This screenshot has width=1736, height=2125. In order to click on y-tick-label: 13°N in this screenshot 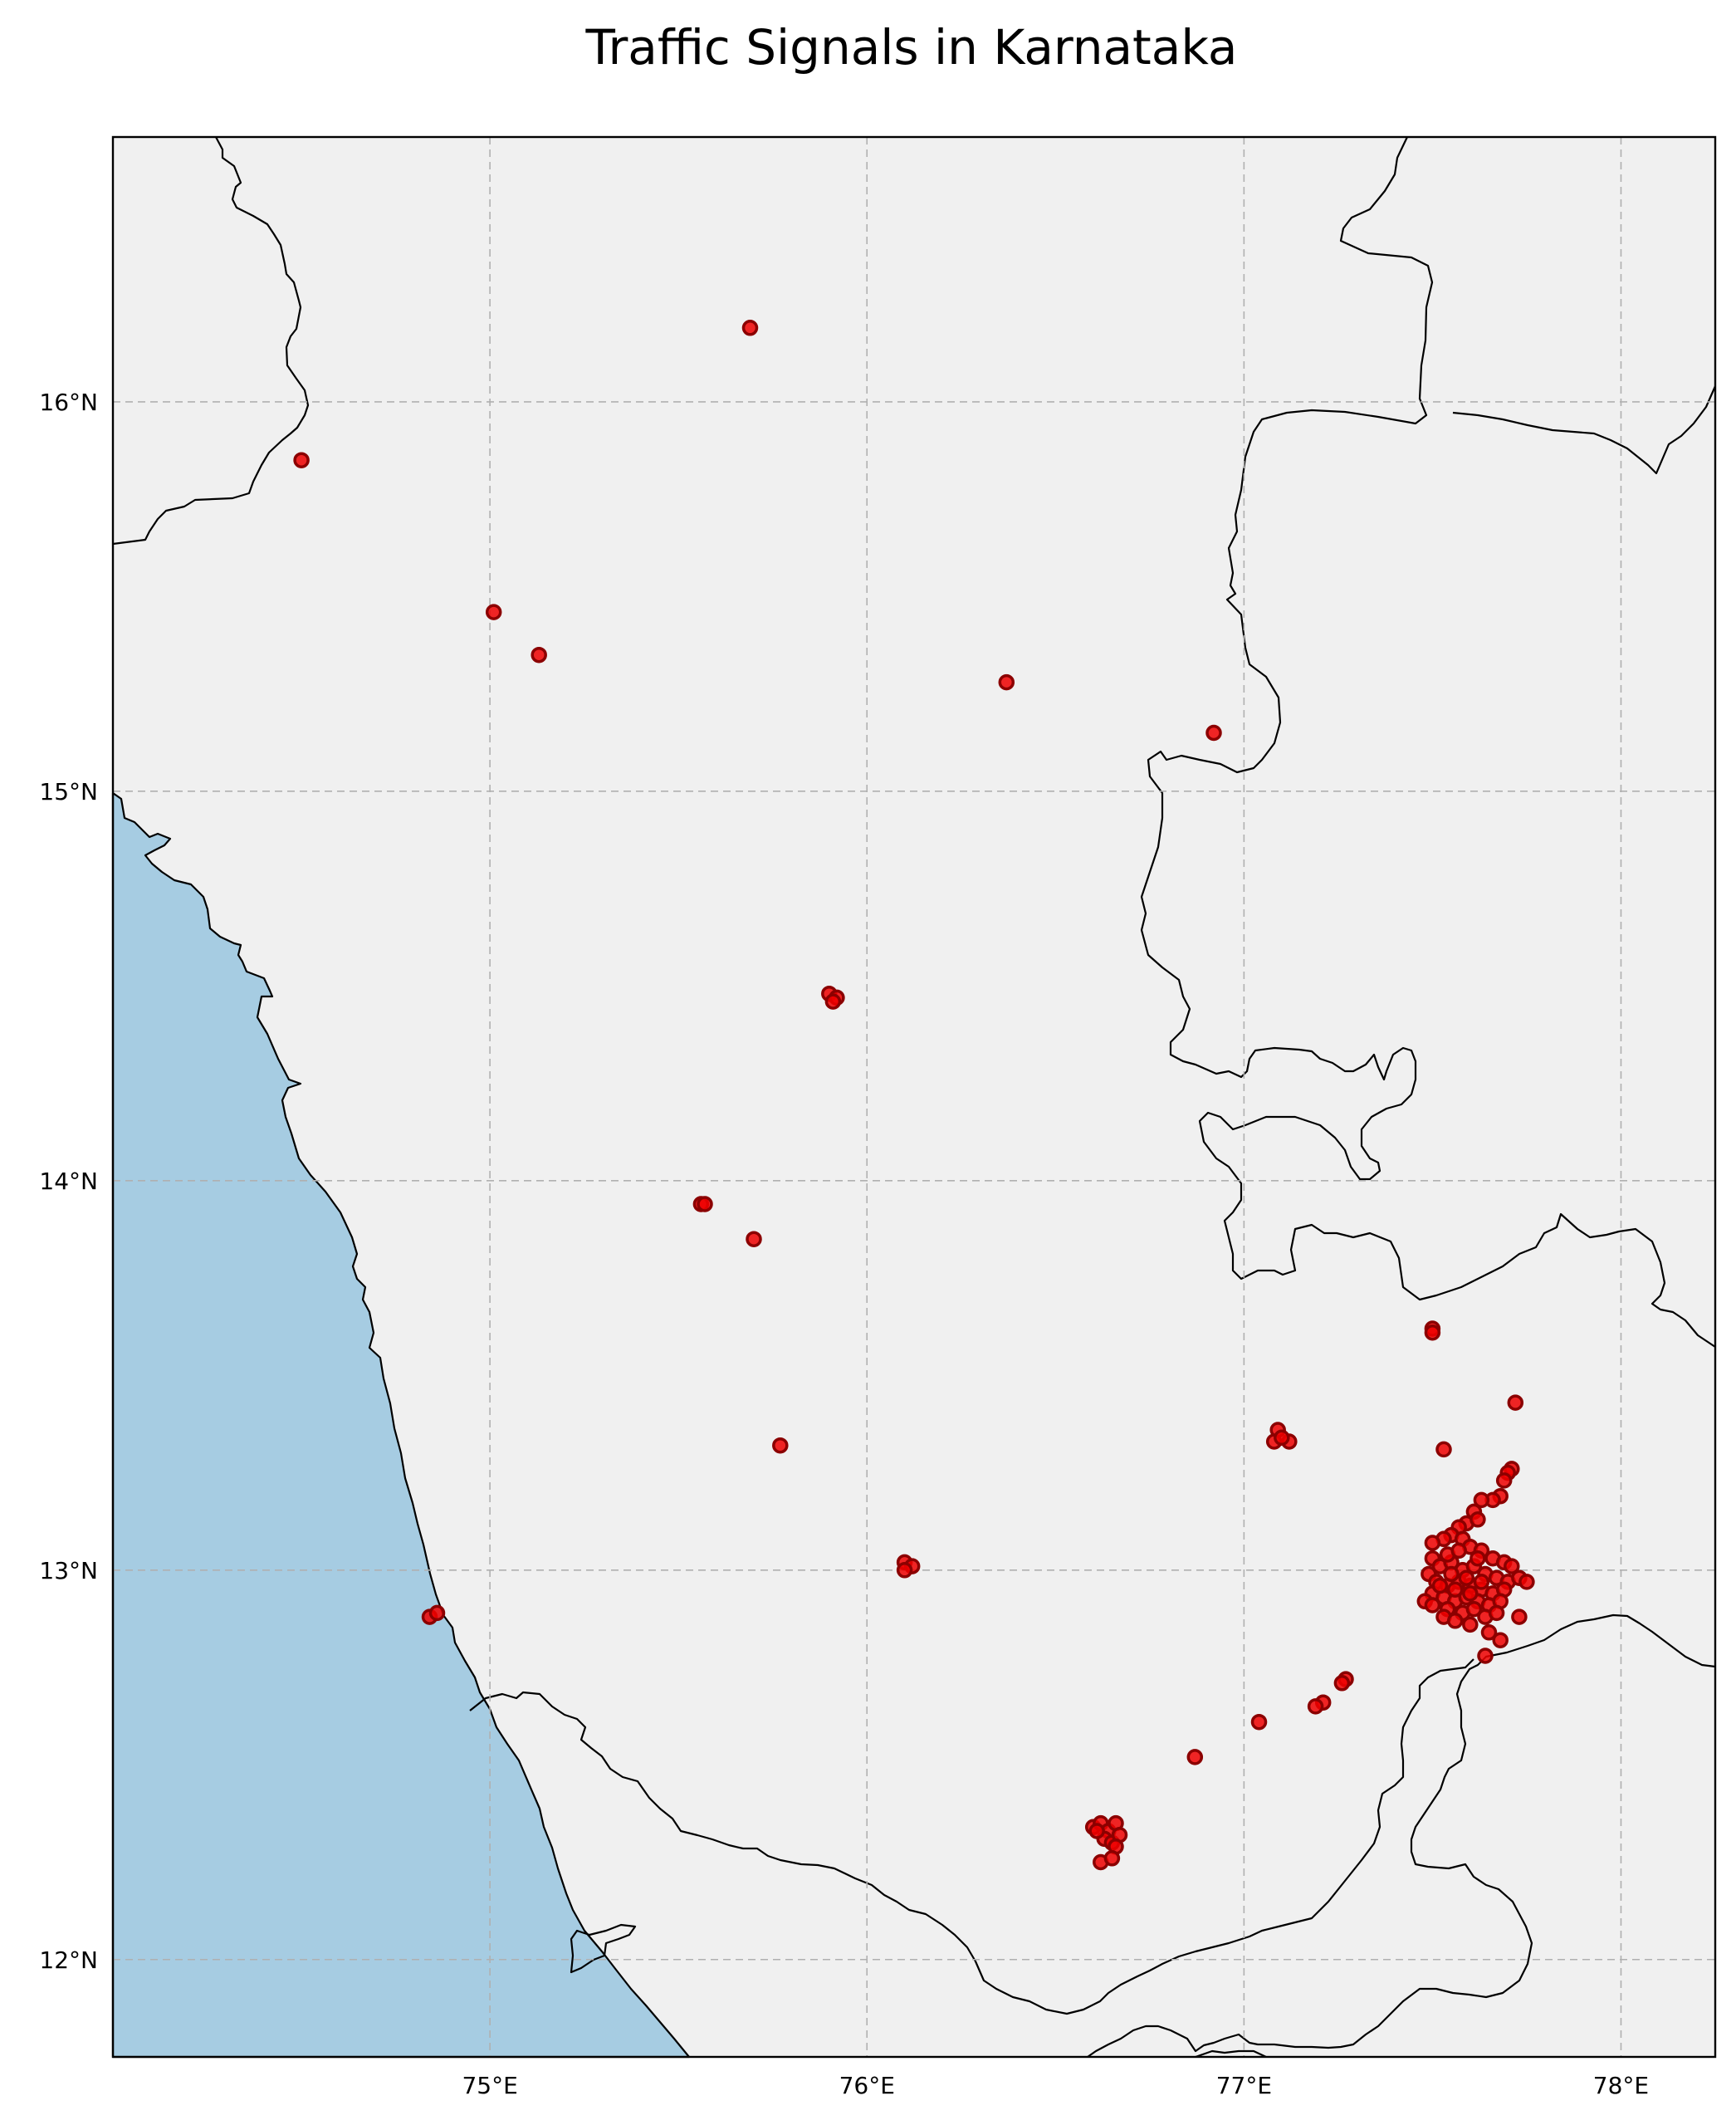, I will do `click(68, 1570)`.